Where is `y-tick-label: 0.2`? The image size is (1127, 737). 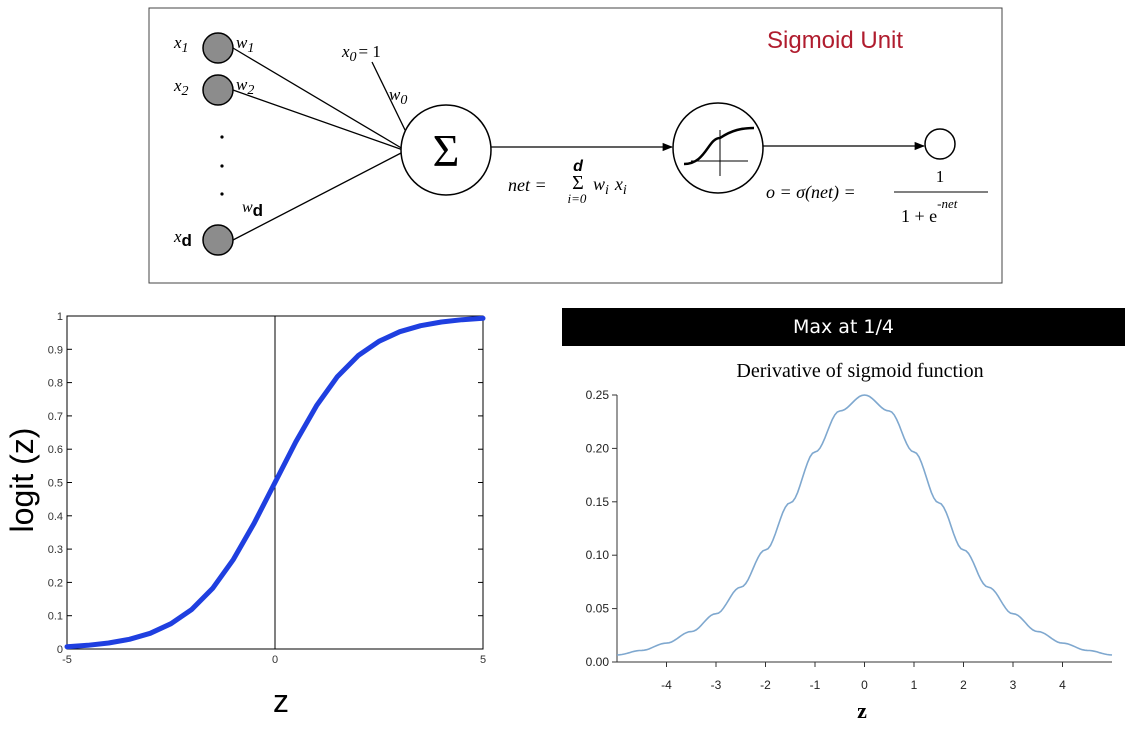 y-tick-label: 0.2 is located at coordinates (55, 583).